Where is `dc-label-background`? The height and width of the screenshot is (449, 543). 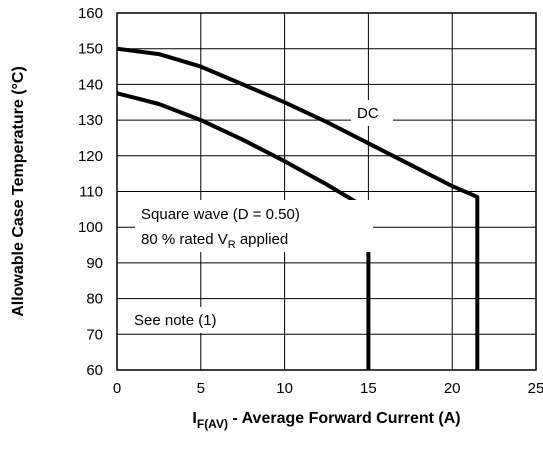 dc-label-background is located at coordinates (372, 113).